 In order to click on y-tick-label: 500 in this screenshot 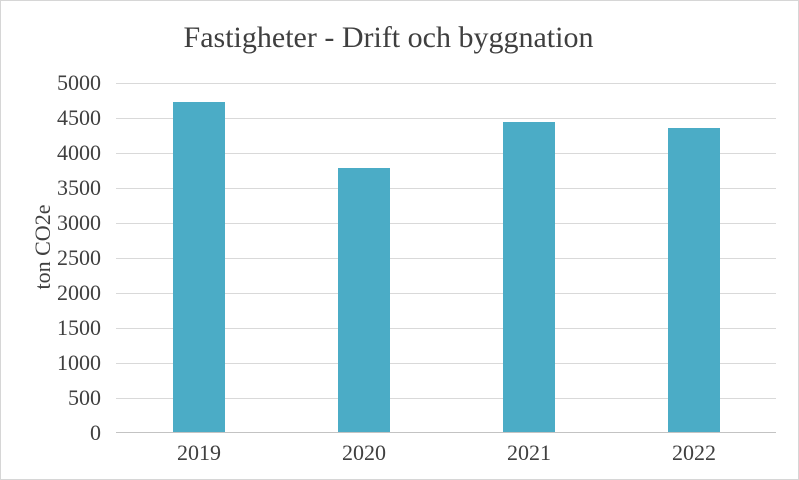, I will do `click(84, 397)`.